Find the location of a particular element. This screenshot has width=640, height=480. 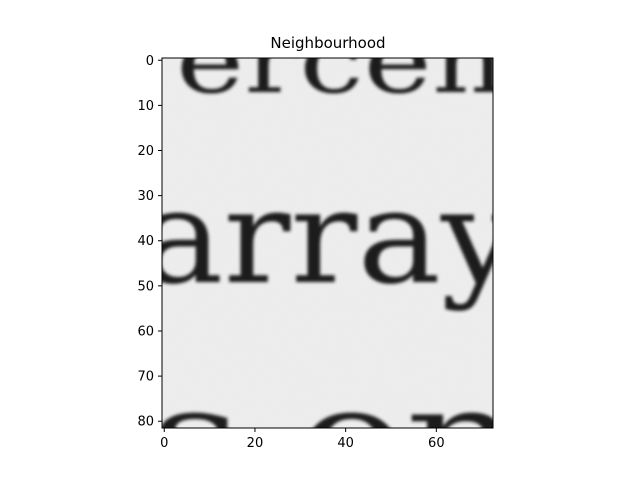

scan-word-top: ercen is located at coordinates (341, 60).